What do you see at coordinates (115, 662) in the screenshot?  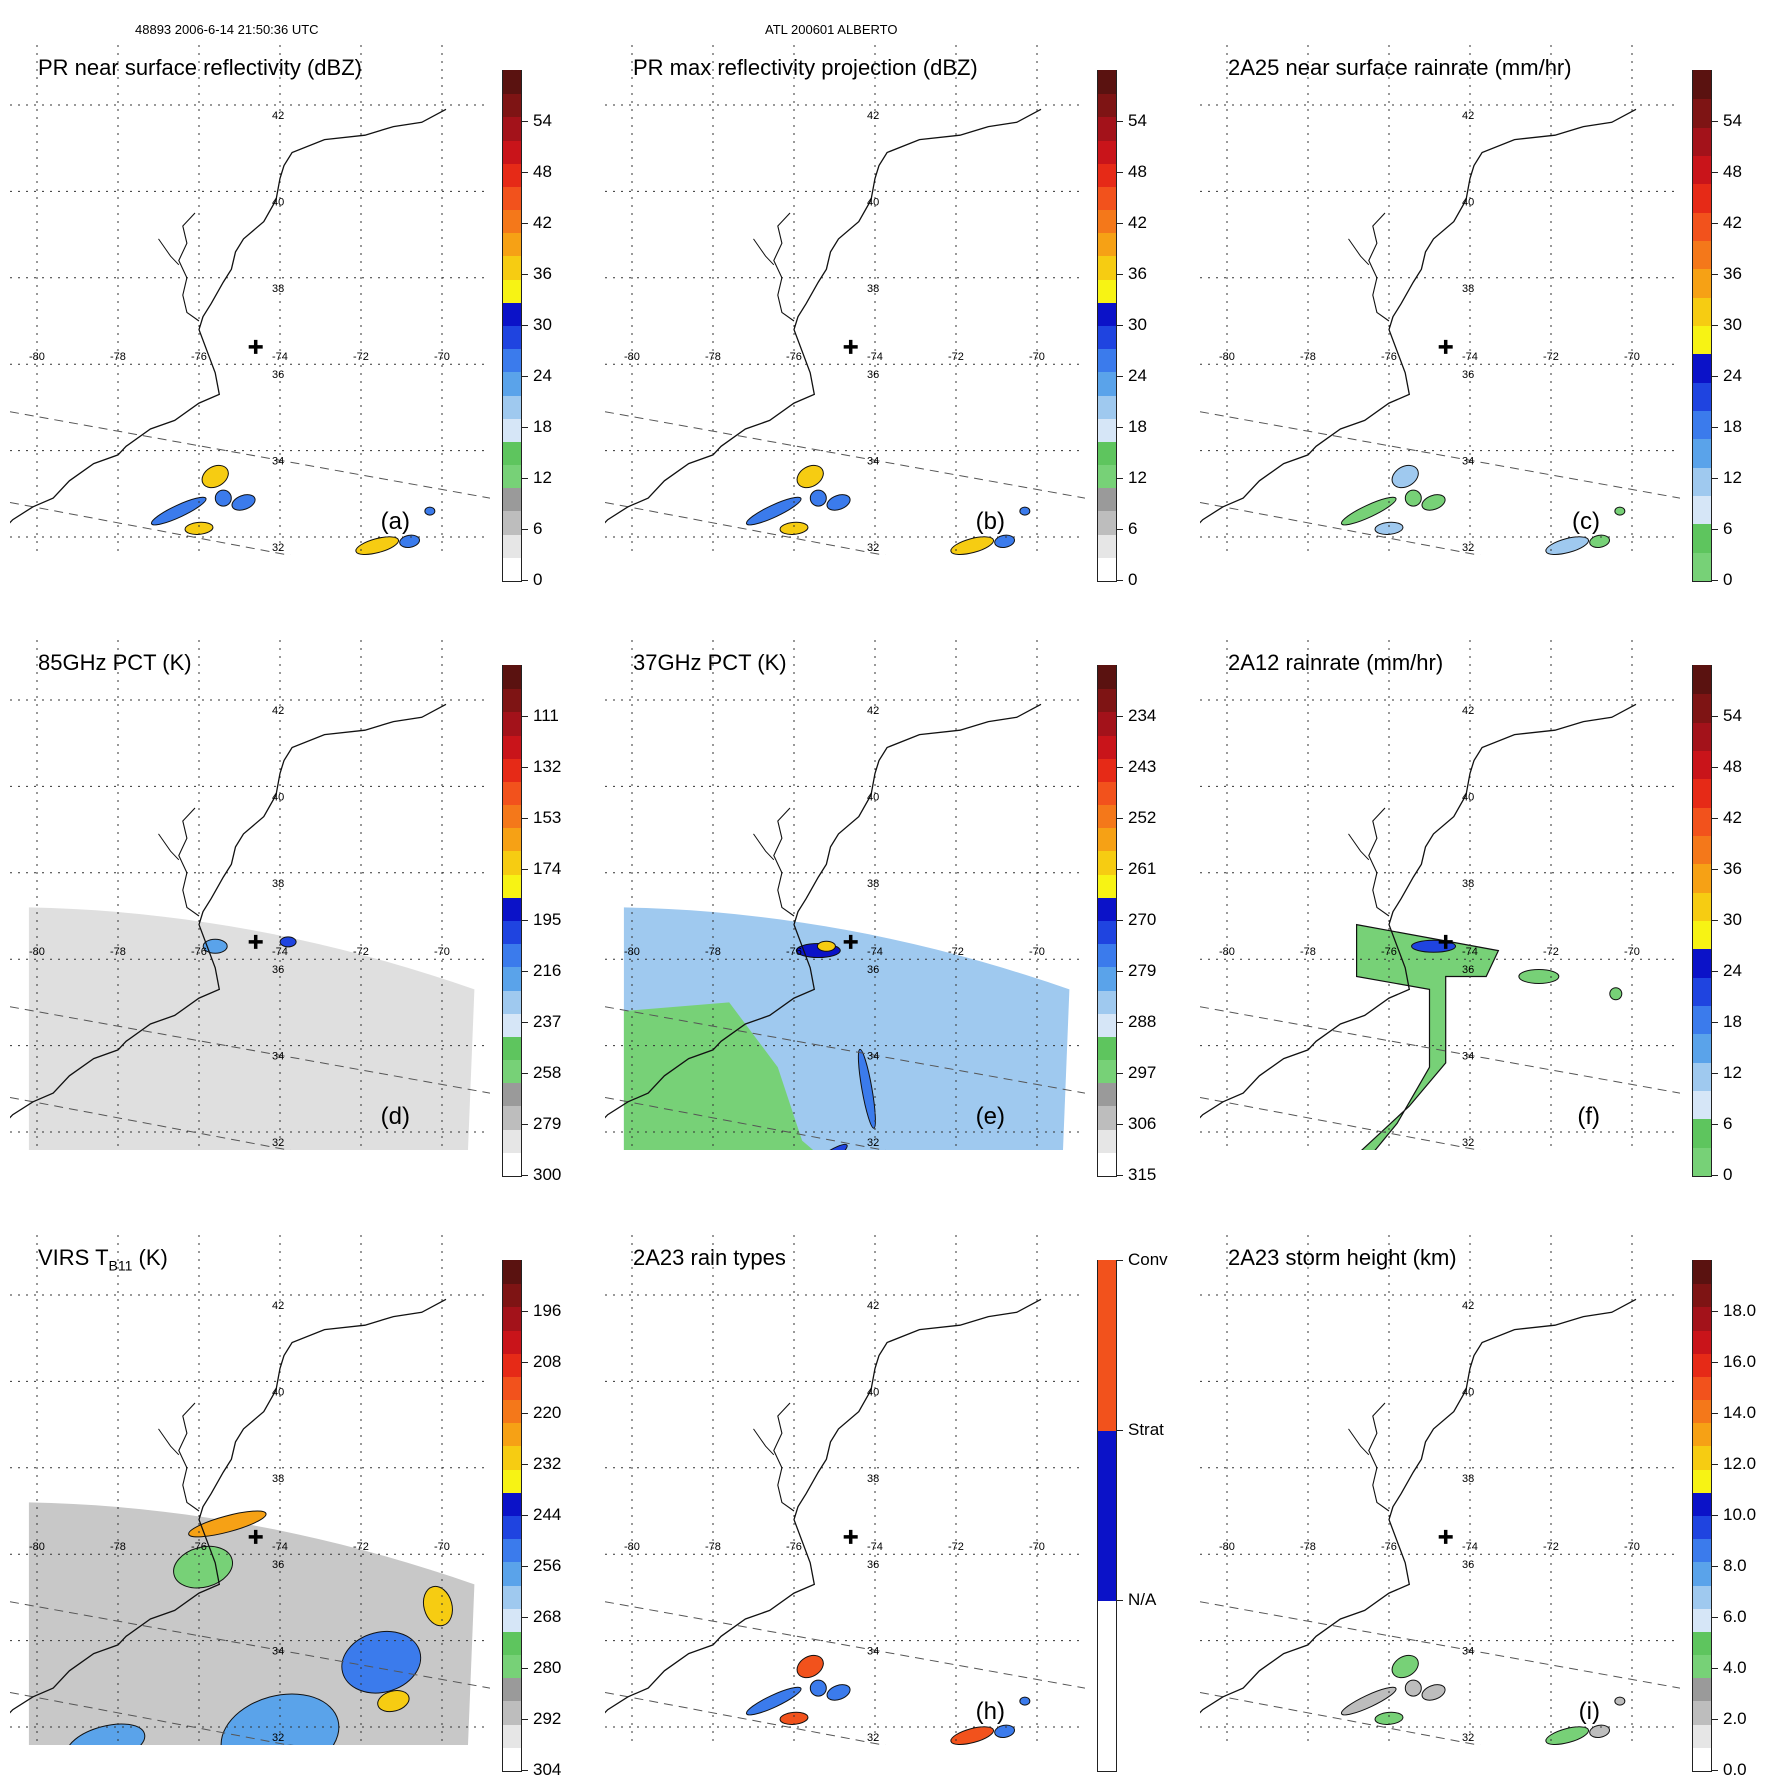 I see `panel-title-text: 85GHz PCT (K)` at bounding box center [115, 662].